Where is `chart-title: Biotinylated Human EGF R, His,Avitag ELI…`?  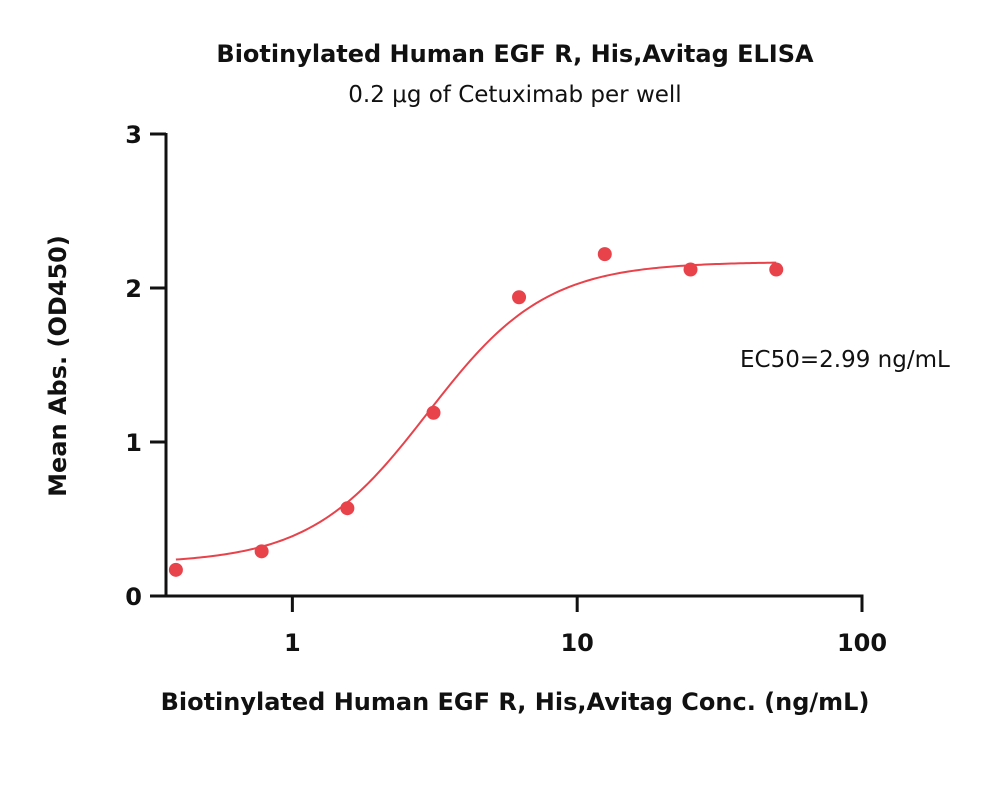 chart-title: Biotinylated Human EGF R, His,Avitag ELI… is located at coordinates (515, 54).